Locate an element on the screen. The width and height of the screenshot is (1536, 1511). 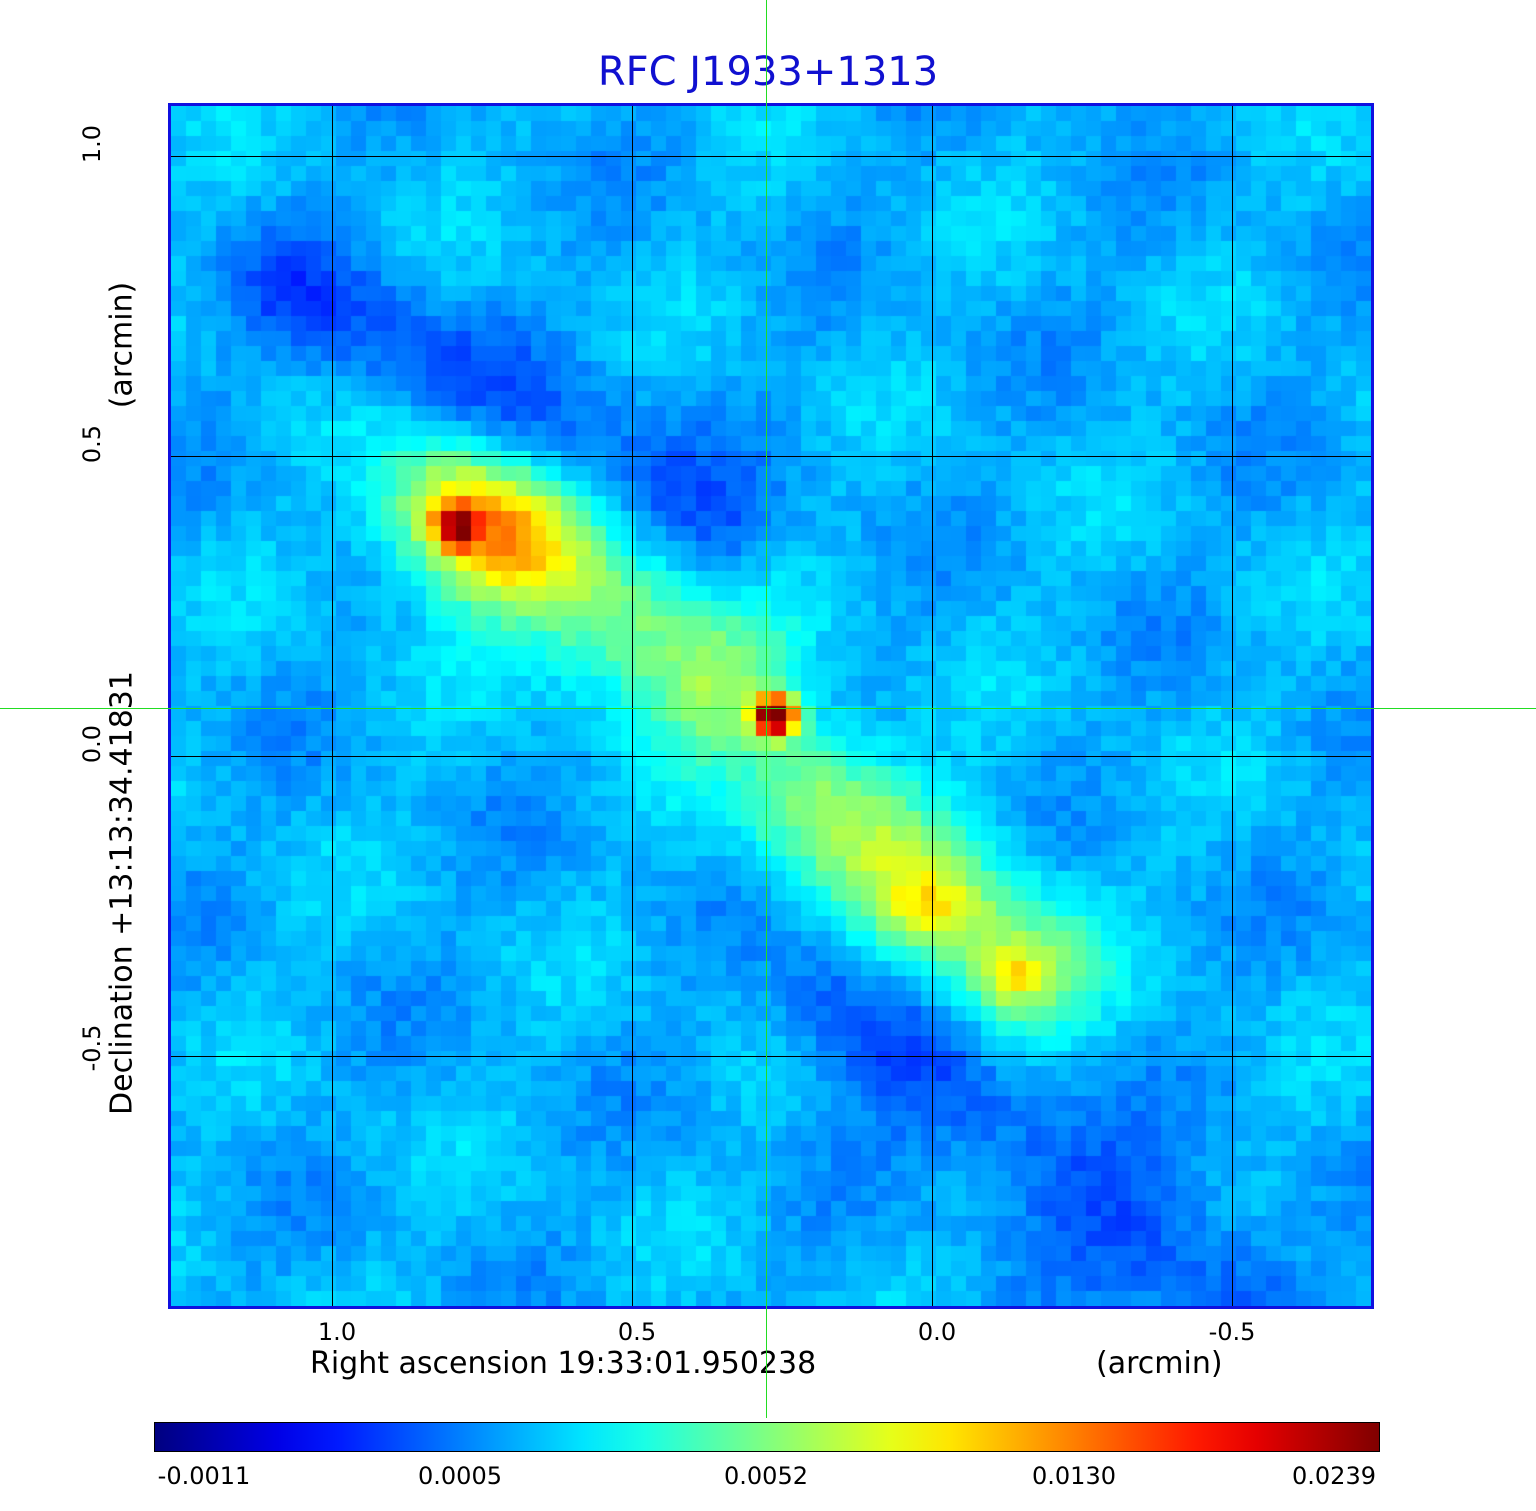
colorbar-tick-label: 0.0052 is located at coordinates (766, 1476).